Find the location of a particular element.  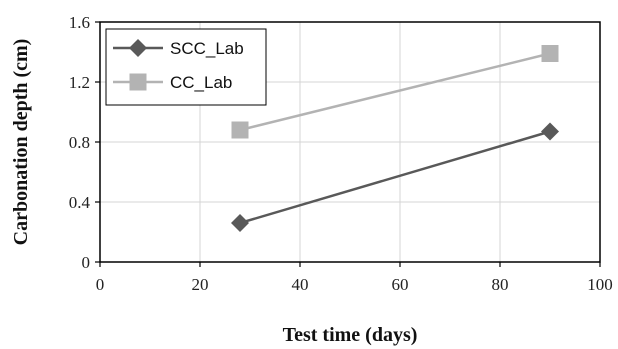

x-tick-label: 20 is located at coordinates (200, 284).